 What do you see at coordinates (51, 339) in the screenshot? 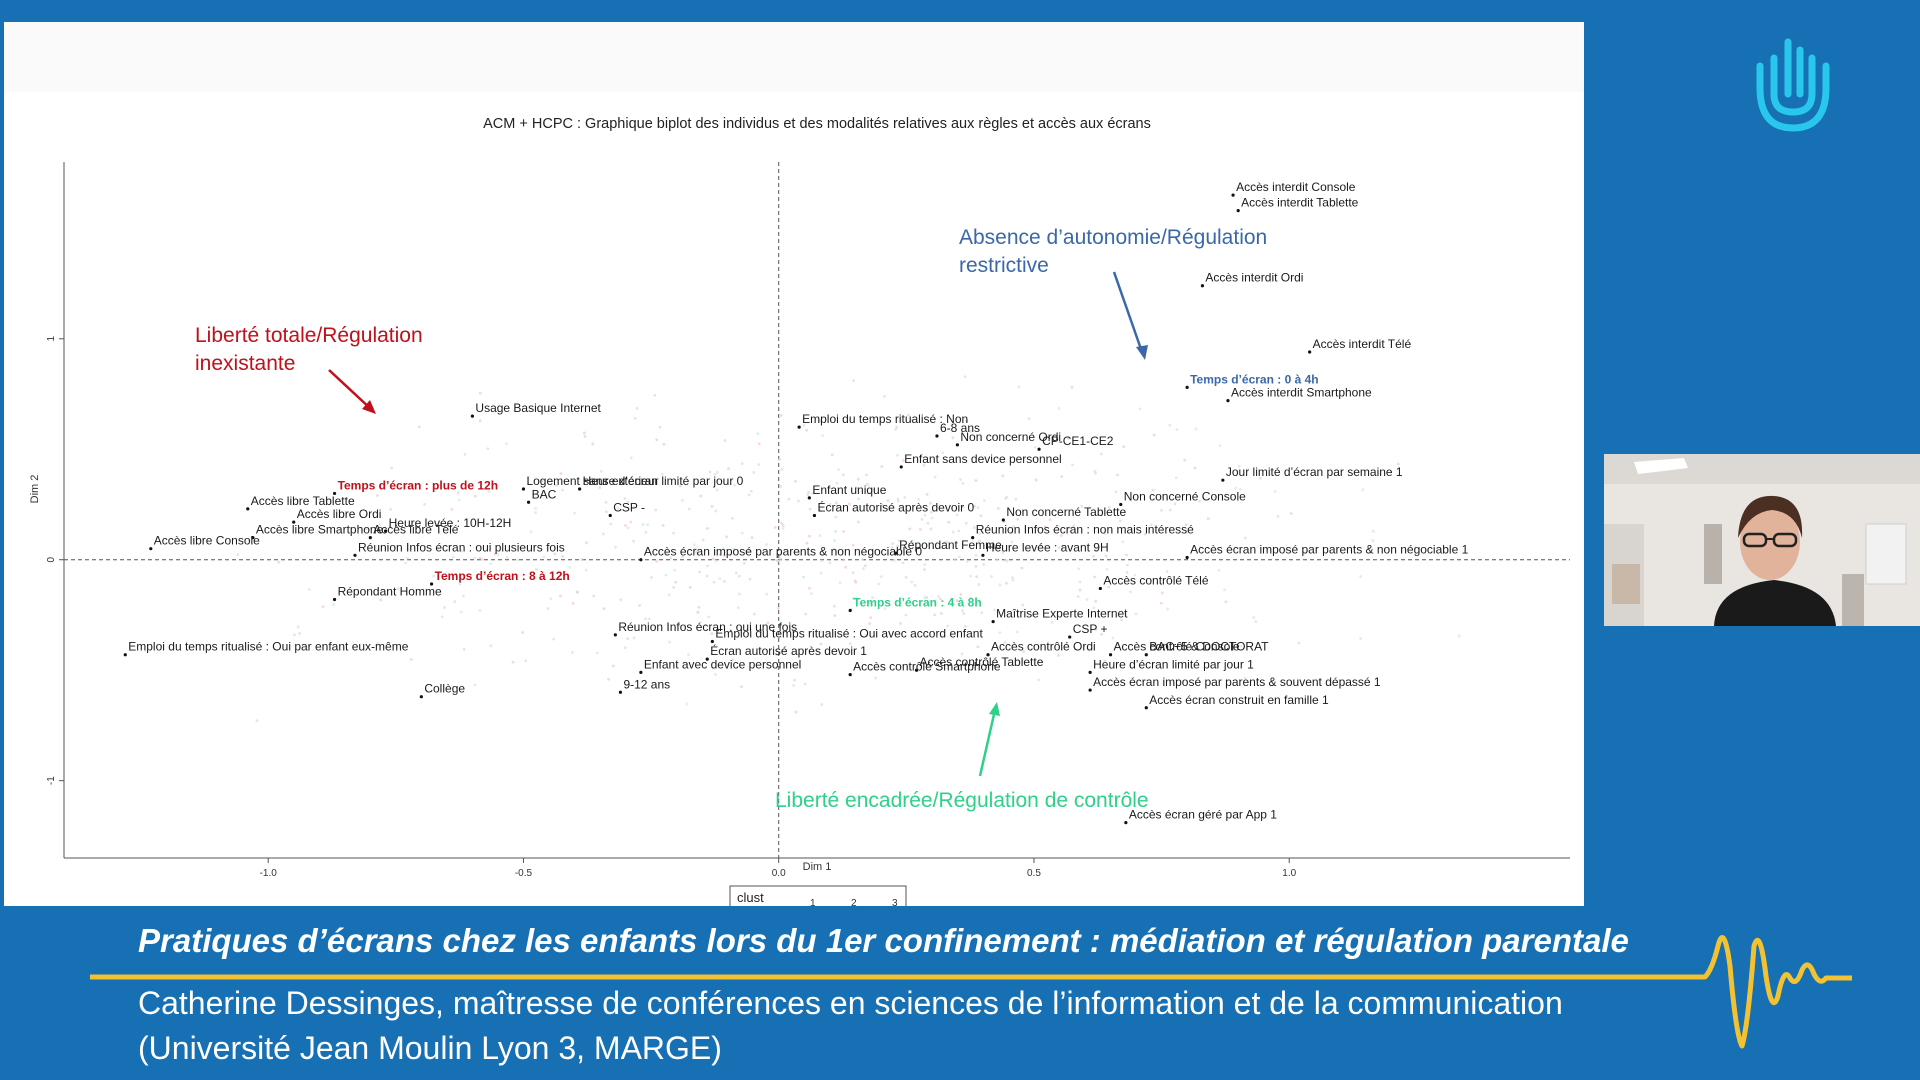
I see `y-tick-label: 1` at bounding box center [51, 339].